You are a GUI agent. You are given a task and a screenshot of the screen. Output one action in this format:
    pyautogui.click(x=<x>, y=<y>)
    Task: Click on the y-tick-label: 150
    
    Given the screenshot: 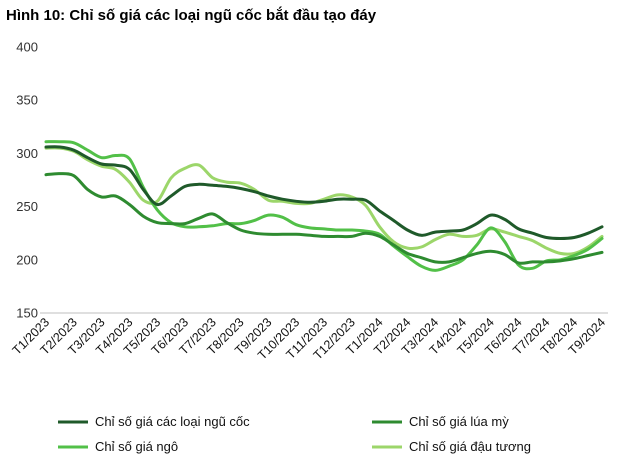 What is the action you would take?
    pyautogui.click(x=27, y=313)
    